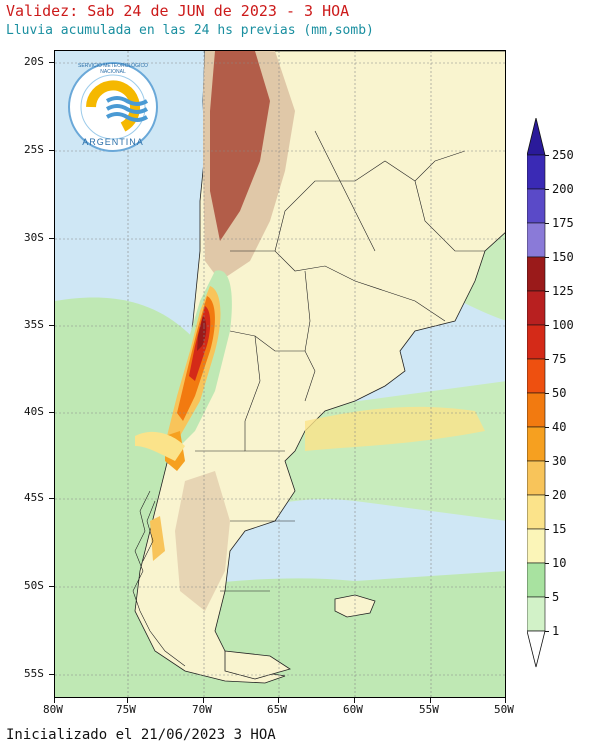 The width and height of the screenshot is (609, 747). What do you see at coordinates (536, 137) in the screenshot?
I see `colorbar-top-arrow` at bounding box center [536, 137].